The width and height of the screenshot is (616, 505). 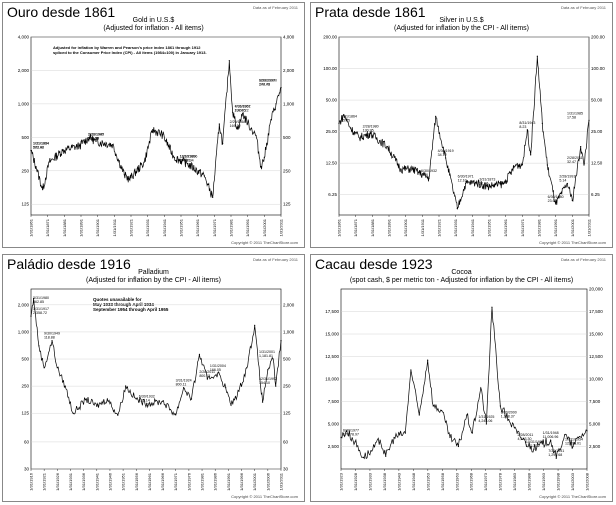 I want to click on data-annotation: 32.47, so click(x=571, y=162).